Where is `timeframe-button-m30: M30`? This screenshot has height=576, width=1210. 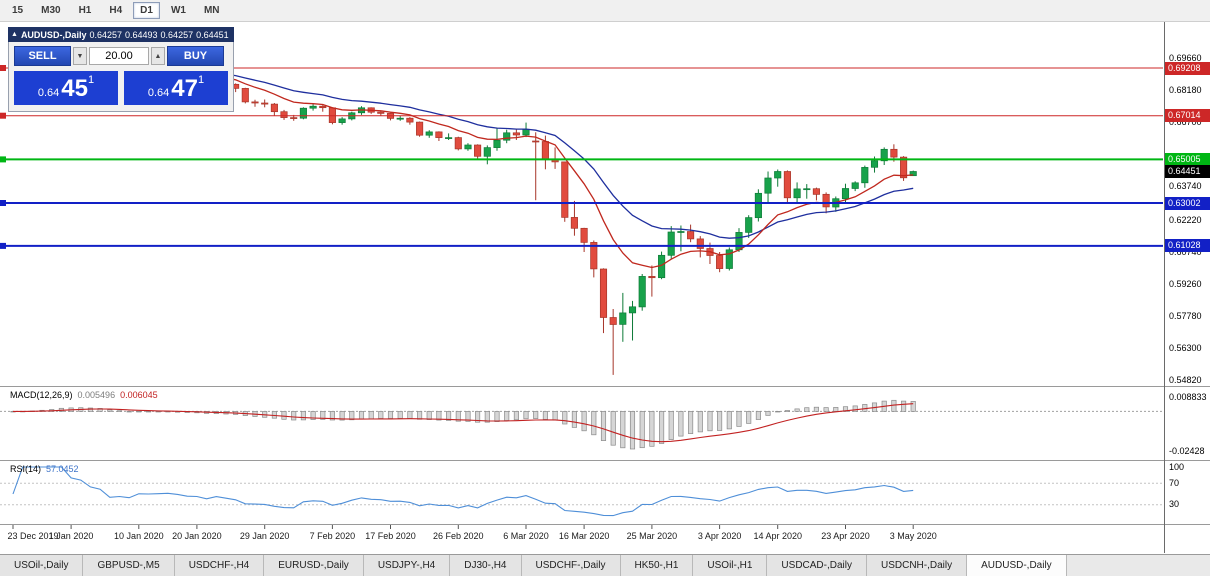 timeframe-button-m30: M30 is located at coordinates (50, 10).